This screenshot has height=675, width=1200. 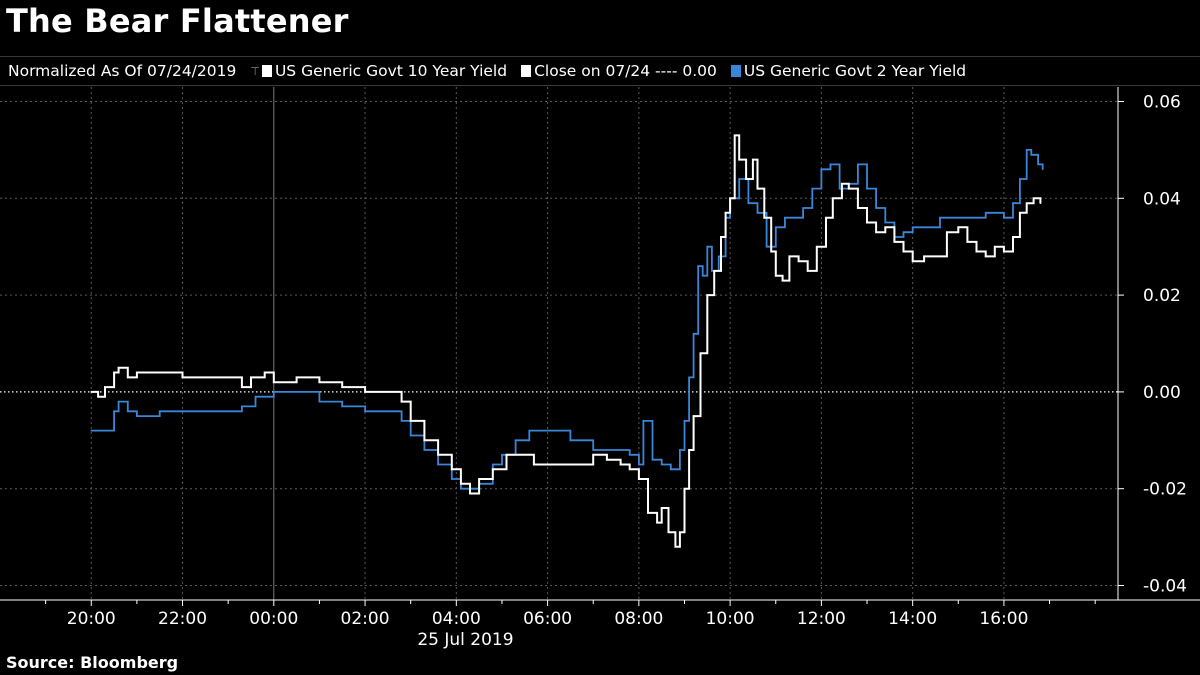 I want to click on y-tick-label: -0.02, so click(x=1165, y=490).